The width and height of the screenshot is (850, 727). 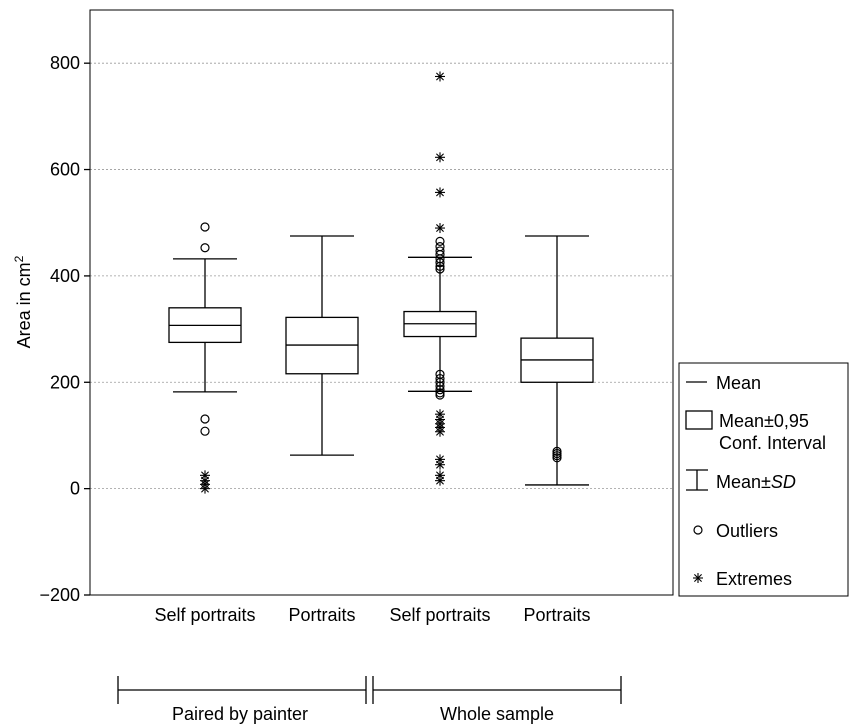 What do you see at coordinates (65, 170) in the screenshot?
I see `y-tick-label-4: 600` at bounding box center [65, 170].